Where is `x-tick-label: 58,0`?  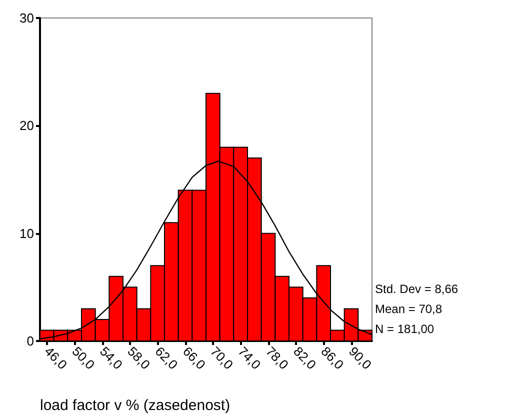
x-tick-label: 58,0 is located at coordinates (139, 358).